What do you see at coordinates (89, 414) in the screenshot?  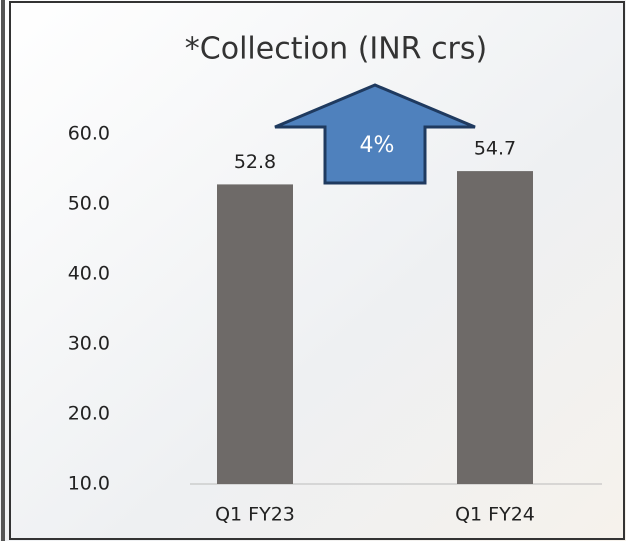 I see `y-tick-label: 20.0` at bounding box center [89, 414].